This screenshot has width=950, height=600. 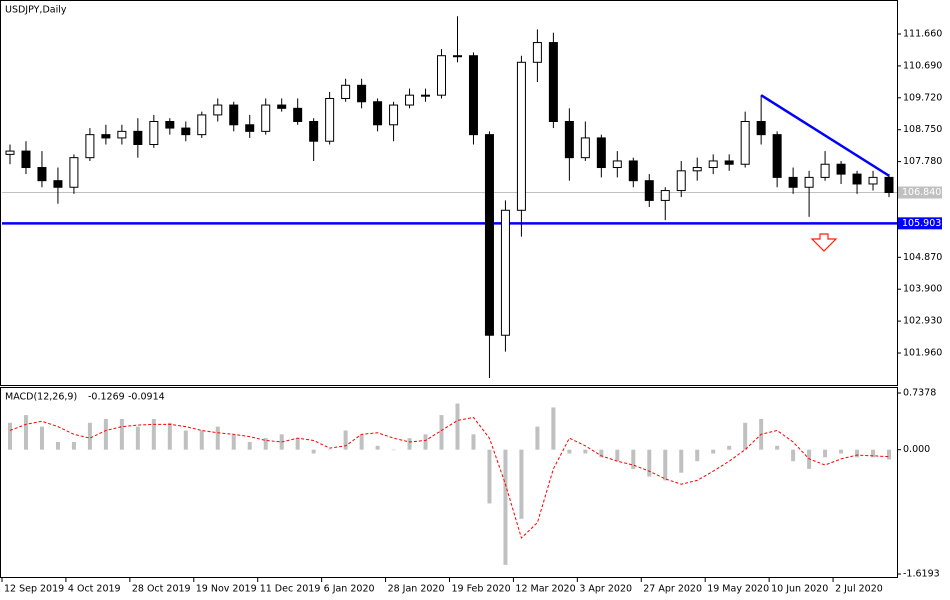 What do you see at coordinates (349, 589) in the screenshot?
I see `x-tick-label: 6 Jan 2020` at bounding box center [349, 589].